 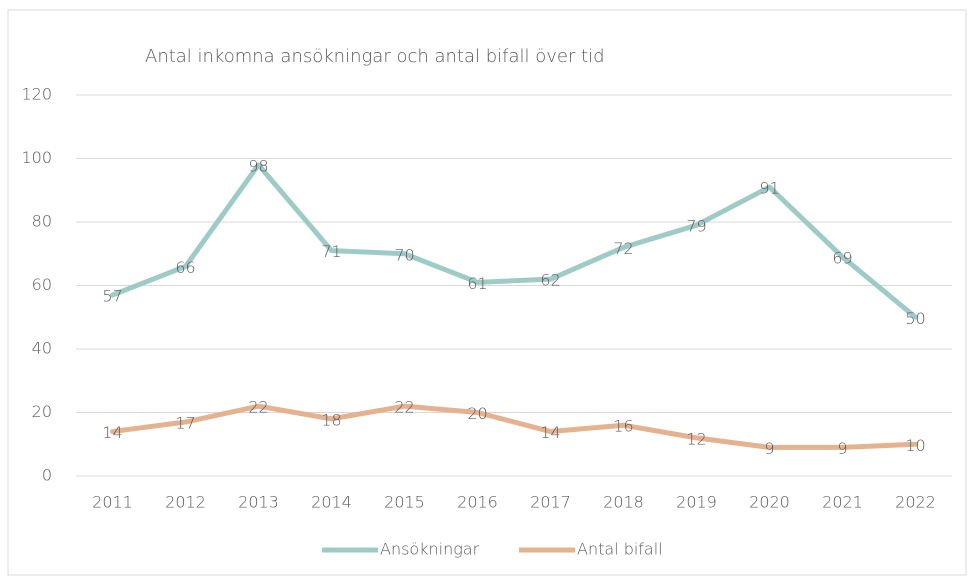 I want to click on data-label: 91, so click(x=769, y=188).